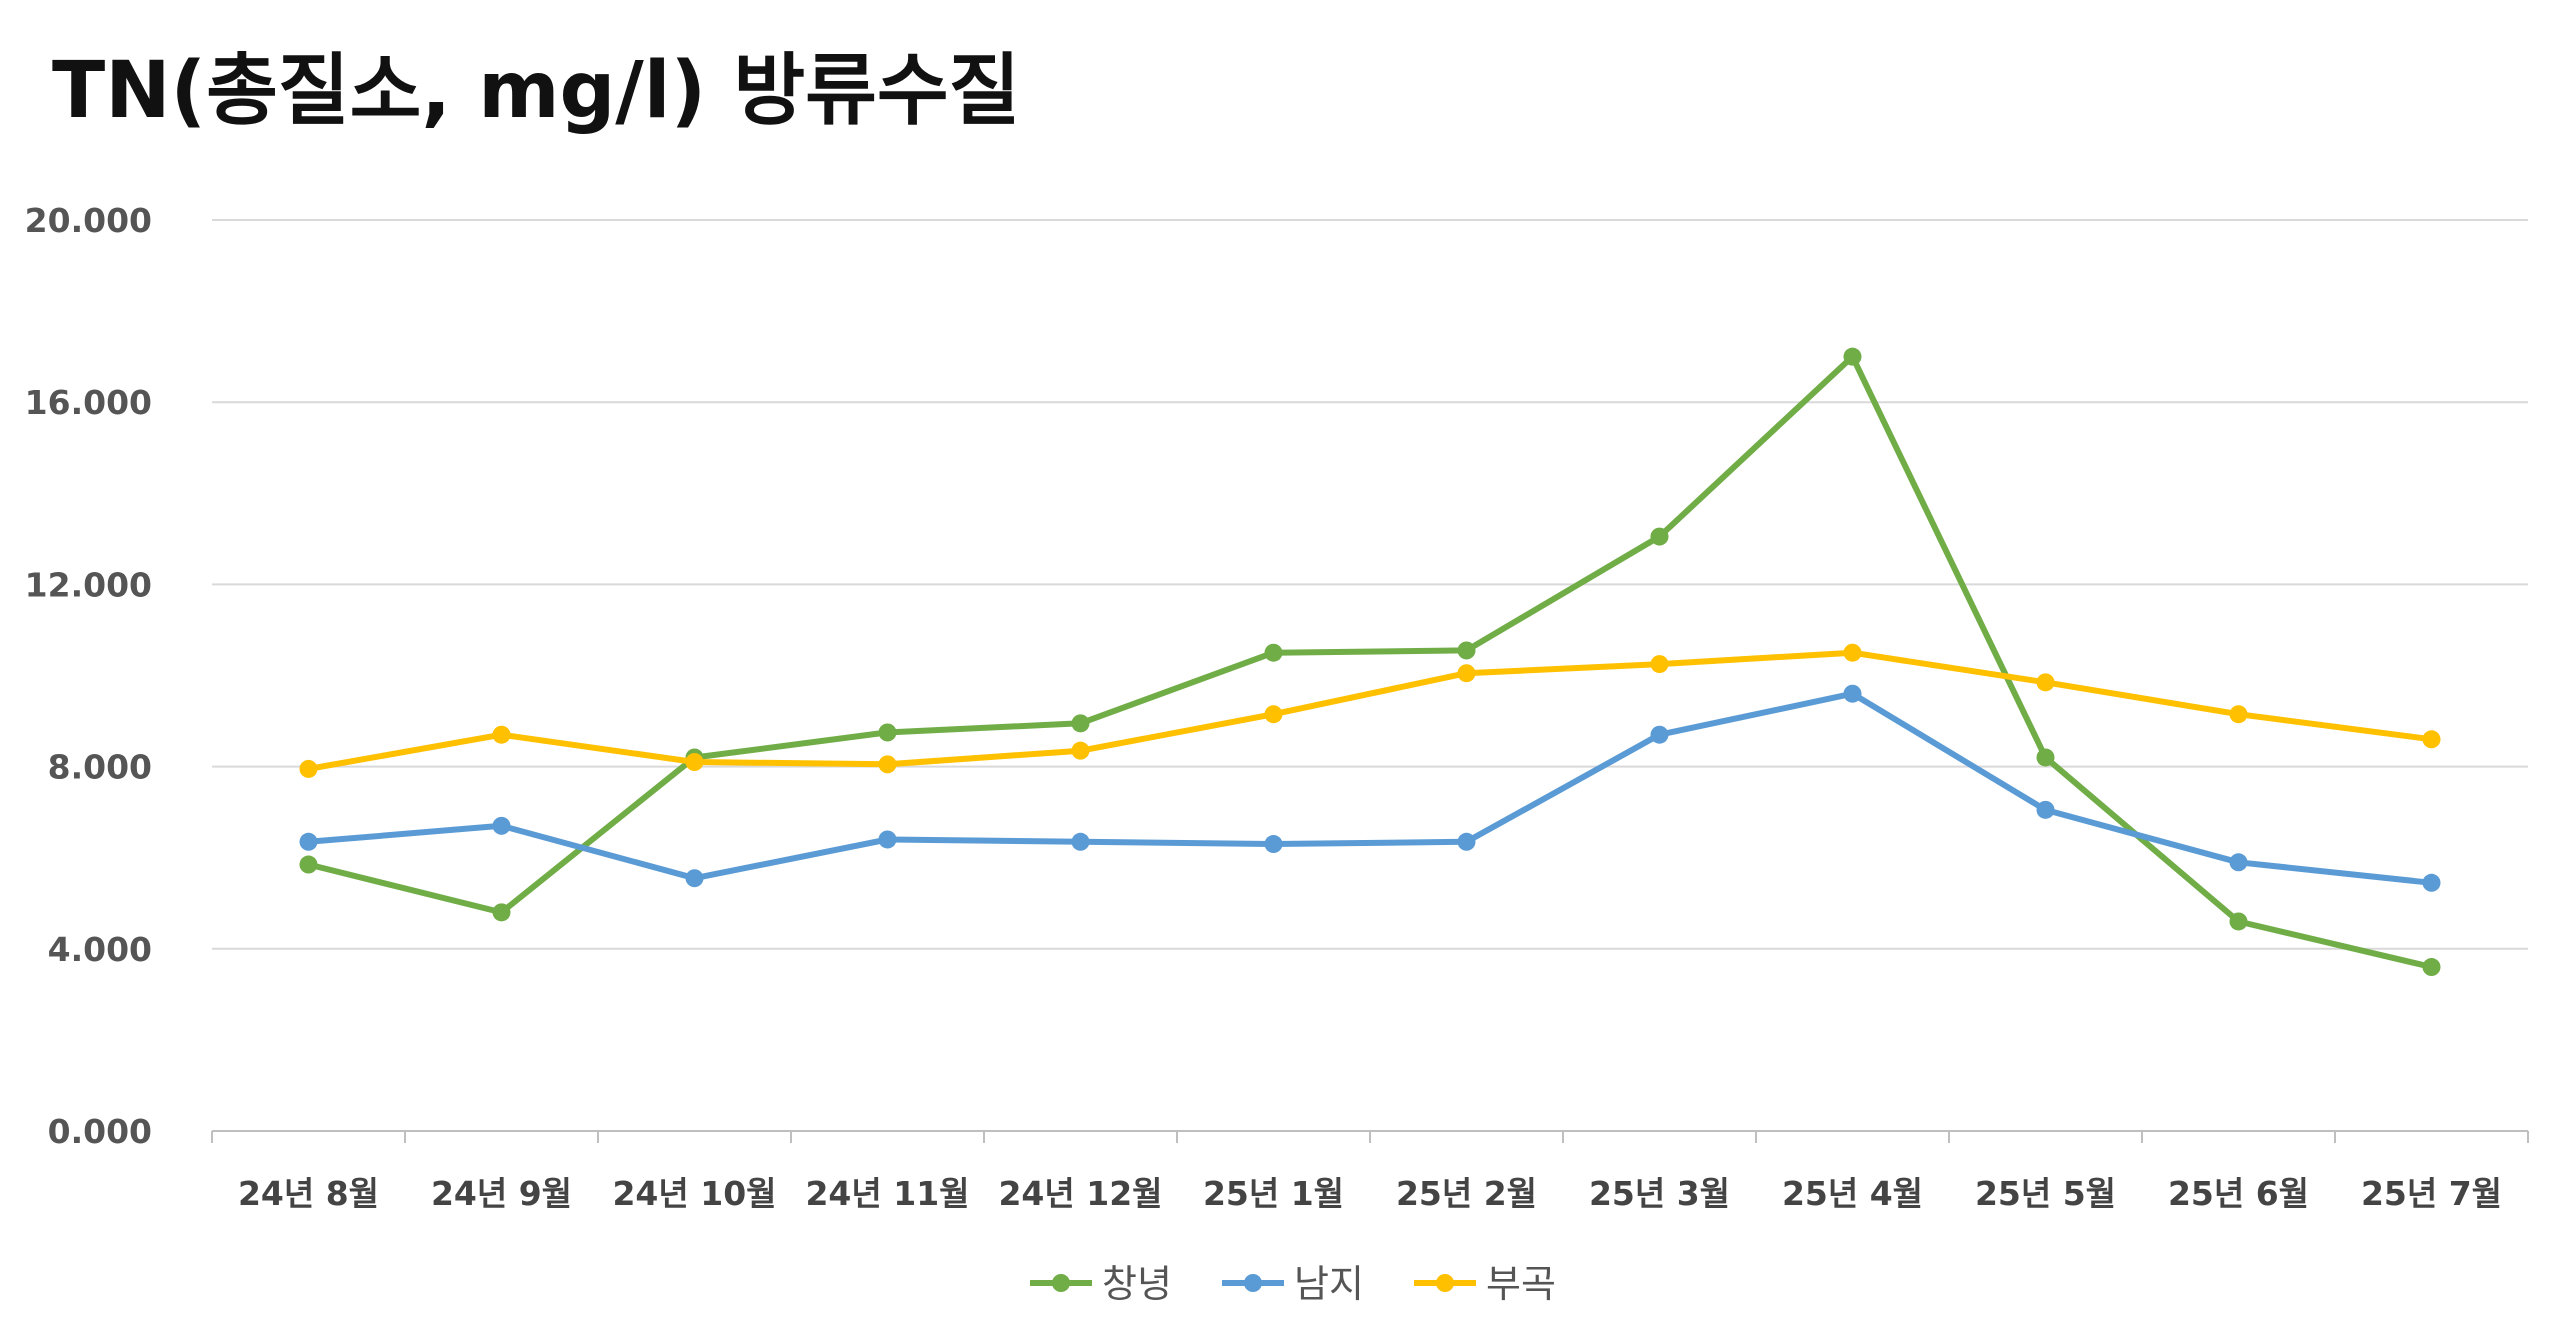 The width and height of the screenshot is (2550, 1344). What do you see at coordinates (88, 676) in the screenshot?
I see `y-tick-labels: 0.000 4.000 8.000 12.000 16.000 20.000` at bounding box center [88, 676].